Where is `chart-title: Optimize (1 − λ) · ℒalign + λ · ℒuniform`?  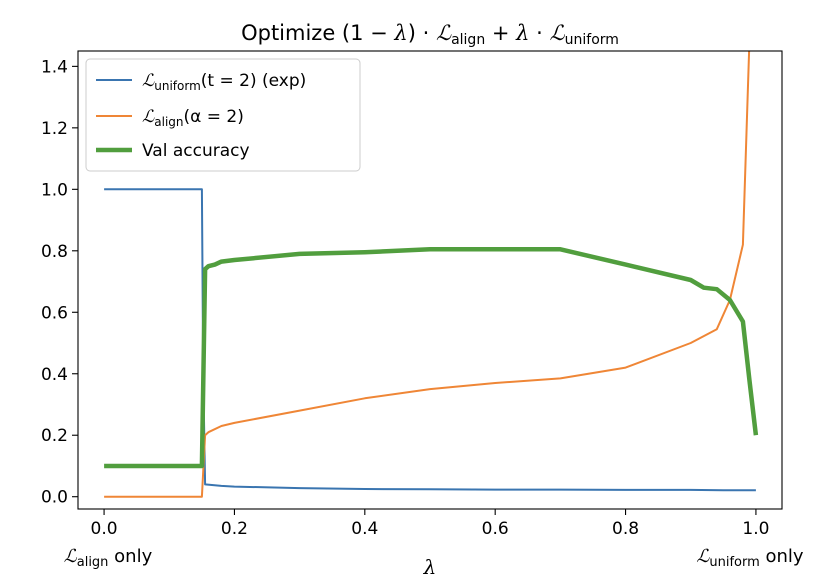 chart-title: Optimize (1 − λ) · ℒalign + λ · ℒuniform is located at coordinates (430, 34).